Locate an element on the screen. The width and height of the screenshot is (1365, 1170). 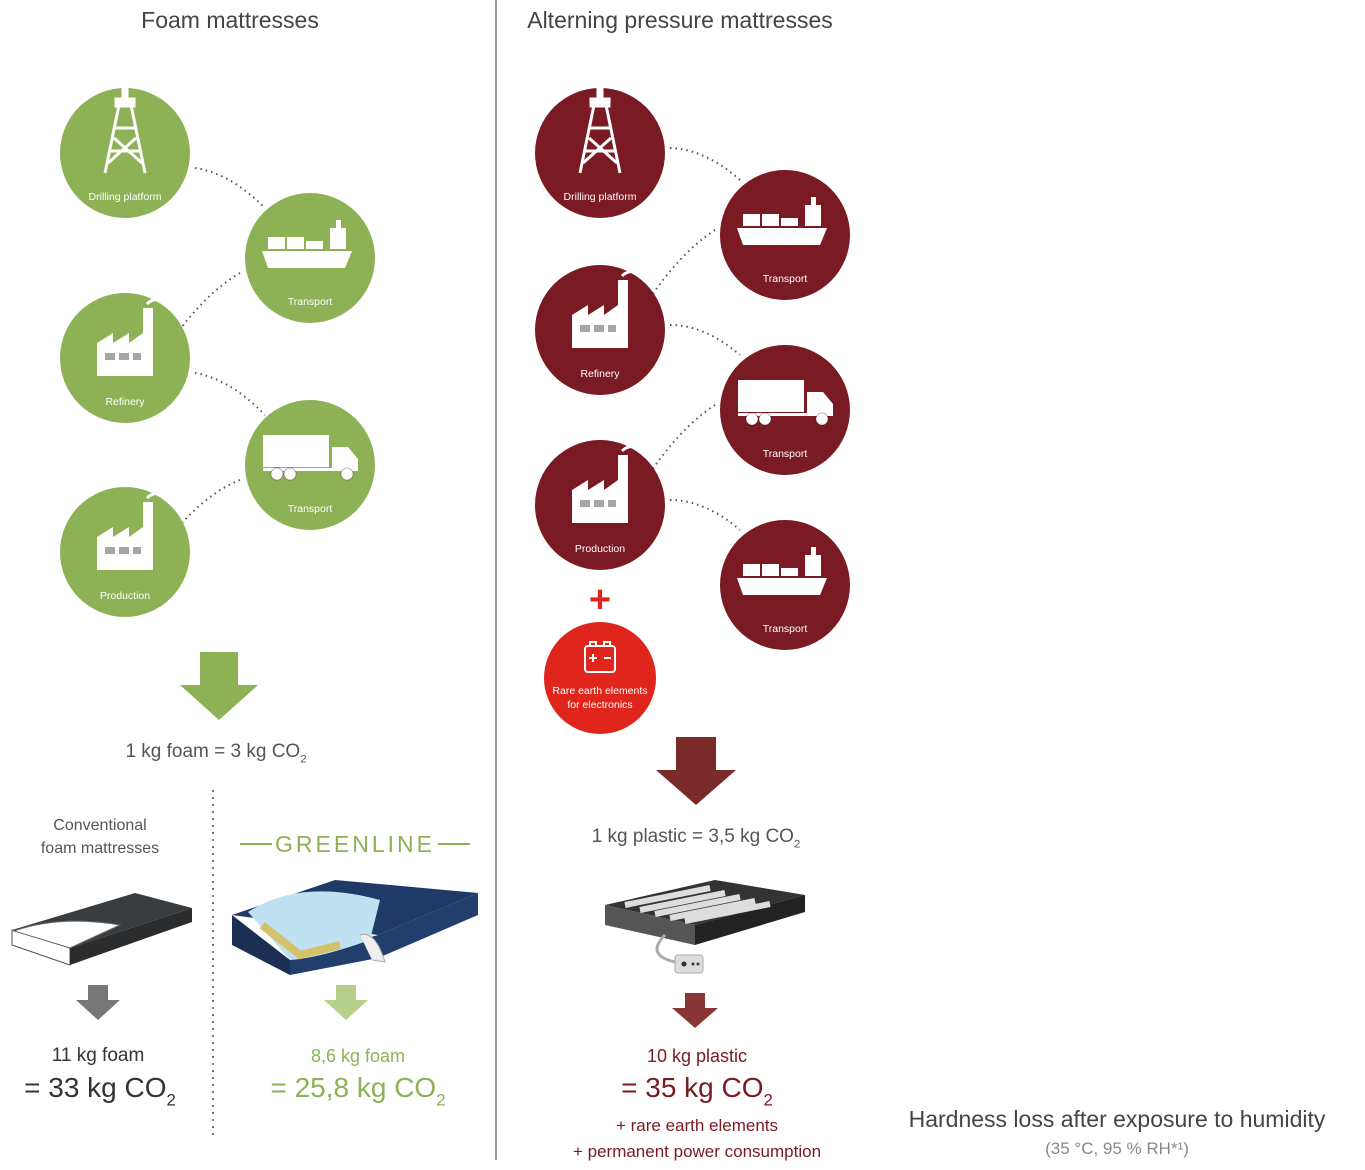
conventional-label: foam mattresses is located at coordinates (100, 848).